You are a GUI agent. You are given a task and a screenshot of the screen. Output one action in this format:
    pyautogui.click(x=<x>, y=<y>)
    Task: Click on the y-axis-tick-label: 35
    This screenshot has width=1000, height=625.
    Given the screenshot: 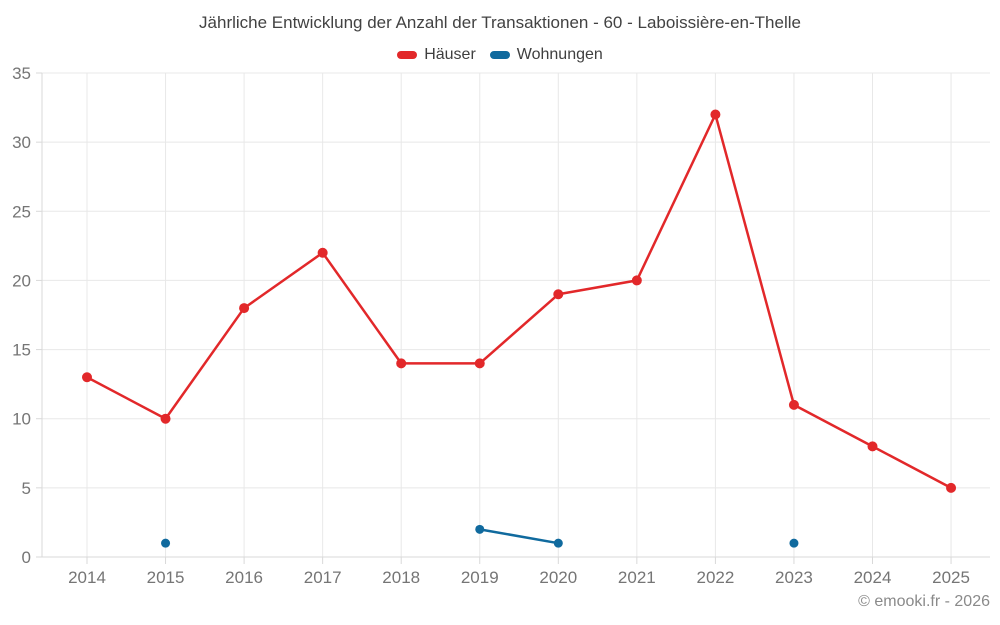 What is the action you would take?
    pyautogui.click(x=21, y=73)
    